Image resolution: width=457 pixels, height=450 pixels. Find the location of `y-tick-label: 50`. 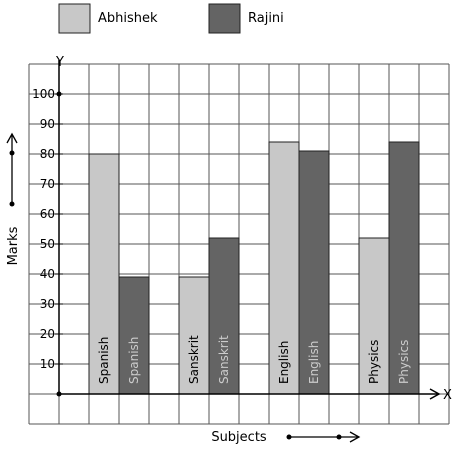

y-tick-label: 50 is located at coordinates (47, 244).